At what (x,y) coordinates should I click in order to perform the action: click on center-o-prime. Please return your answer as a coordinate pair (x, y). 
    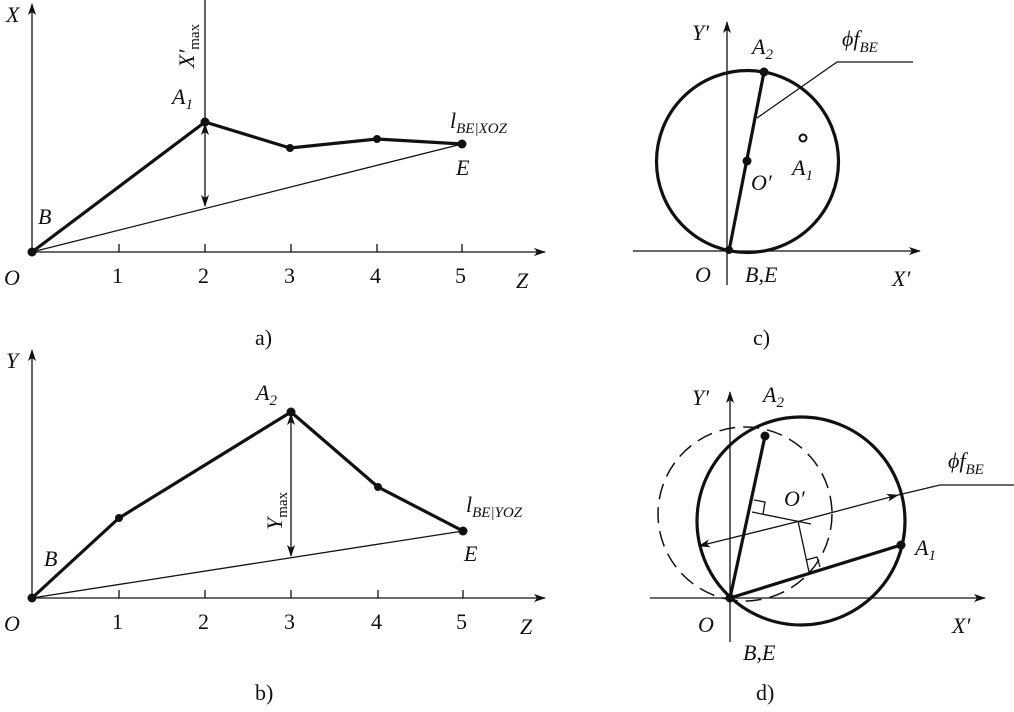
    Looking at the image, I should click on (747, 161).